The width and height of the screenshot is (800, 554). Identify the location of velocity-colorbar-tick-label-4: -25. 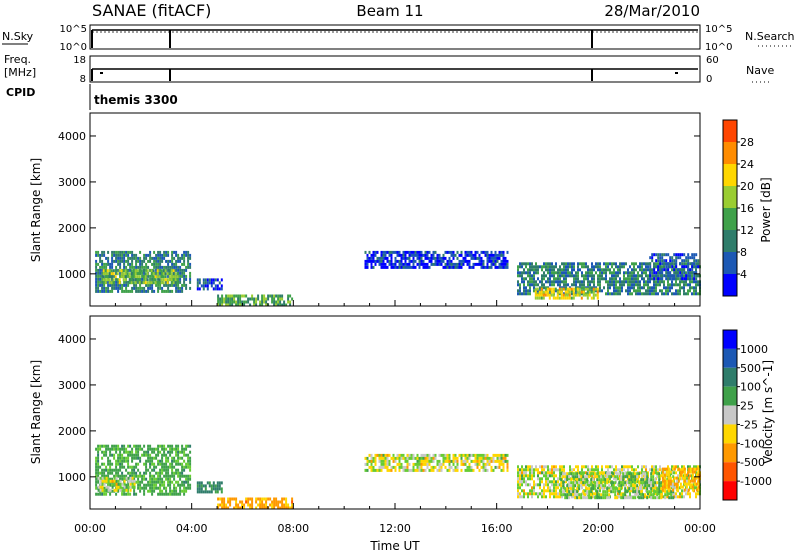
(749, 424).